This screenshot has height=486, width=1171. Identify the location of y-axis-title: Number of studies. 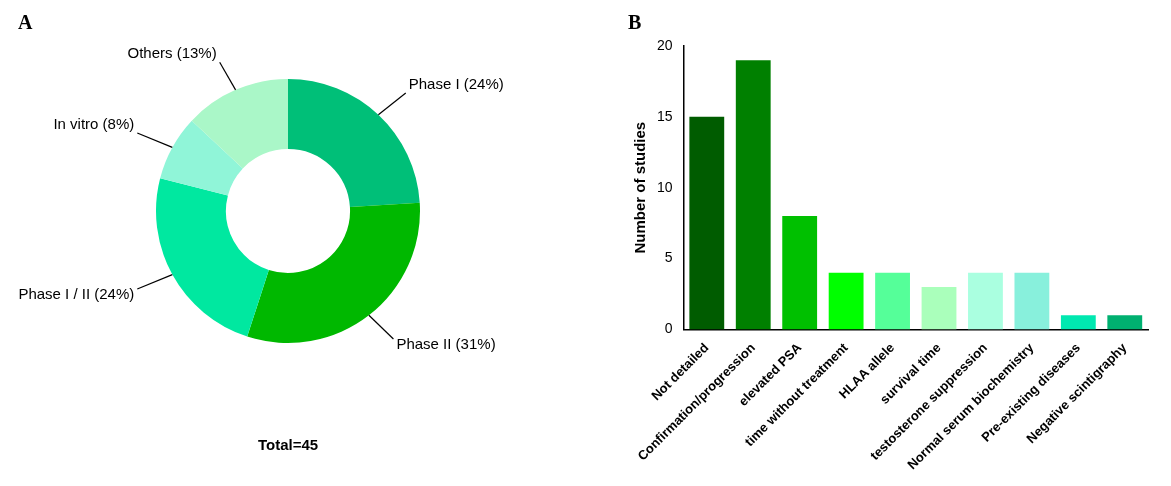
(640, 187).